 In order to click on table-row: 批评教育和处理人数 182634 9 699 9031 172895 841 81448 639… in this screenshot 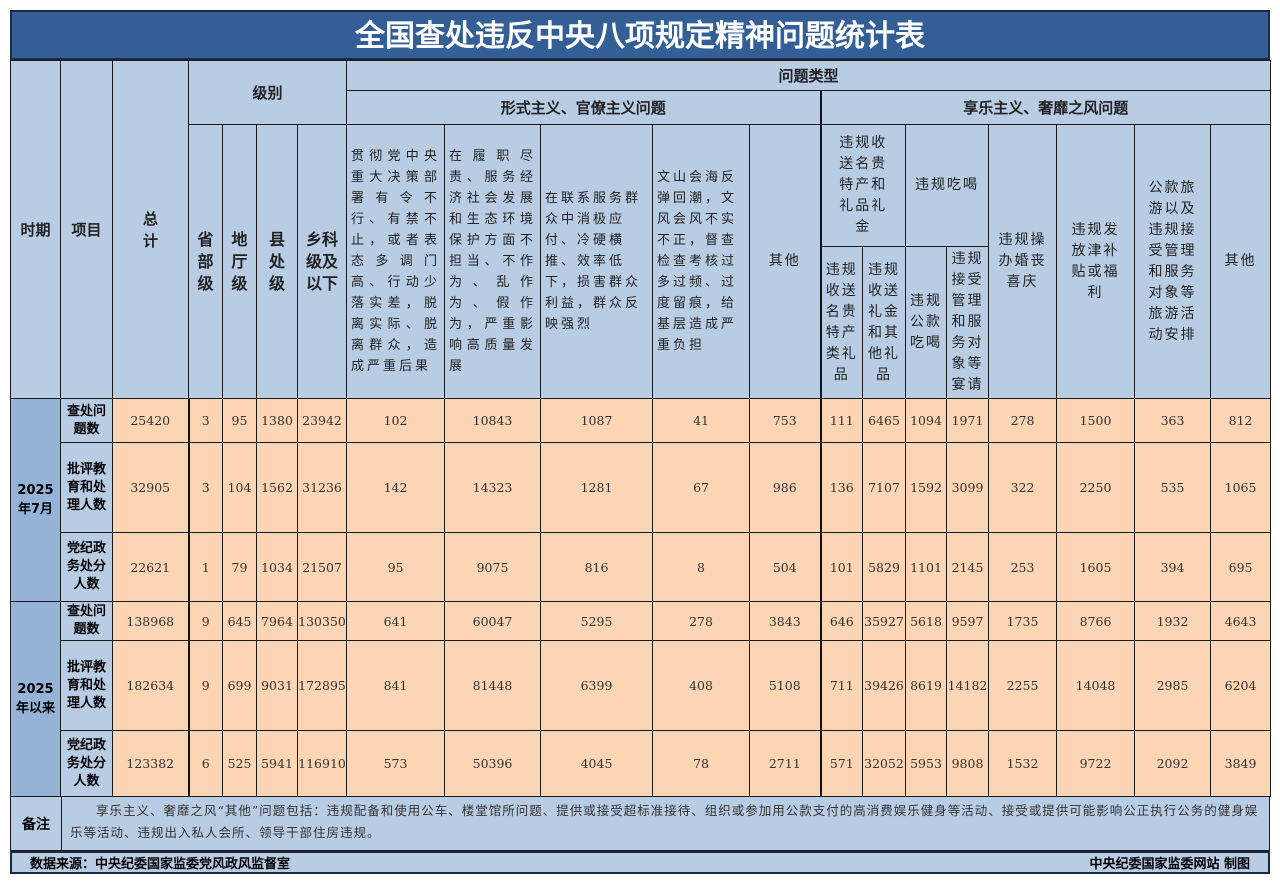, I will do `click(641, 685)`.